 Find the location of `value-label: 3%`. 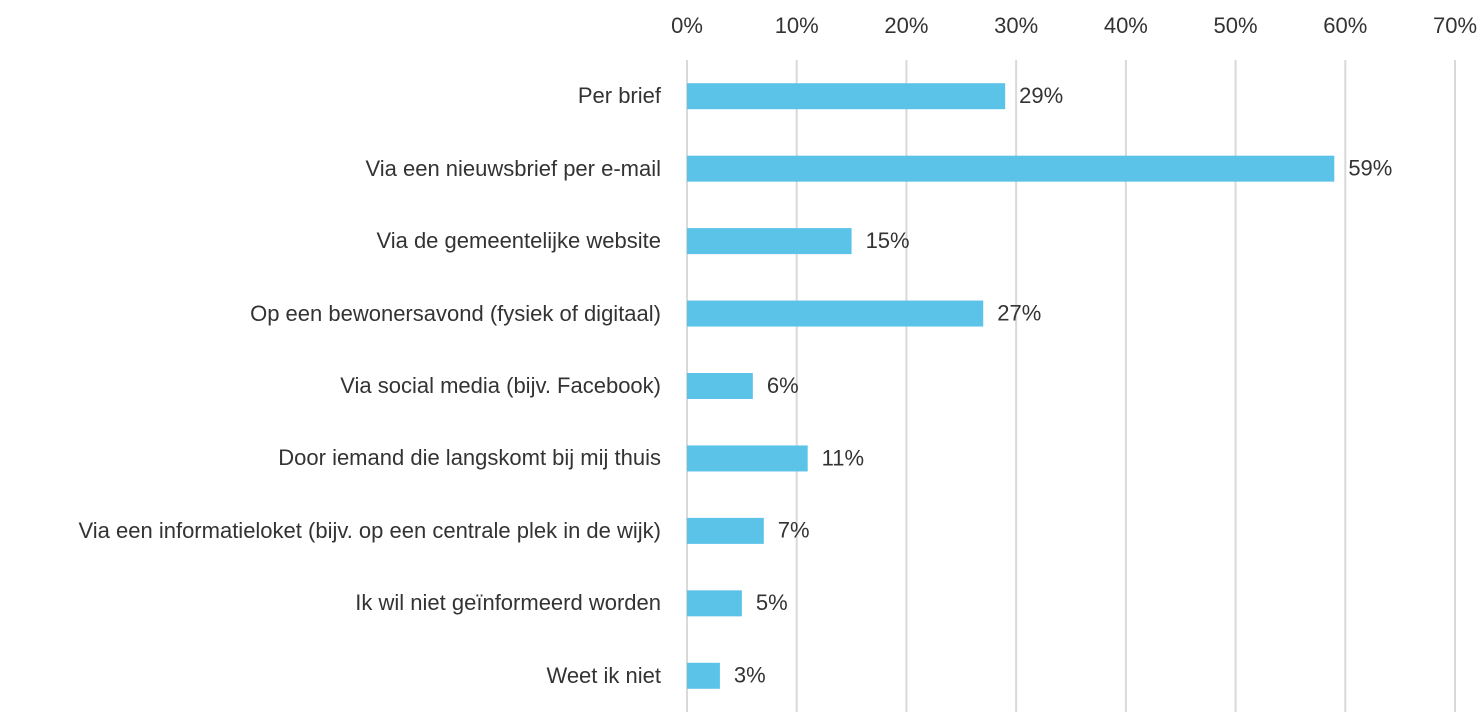

value-label: 3% is located at coordinates (750, 675).